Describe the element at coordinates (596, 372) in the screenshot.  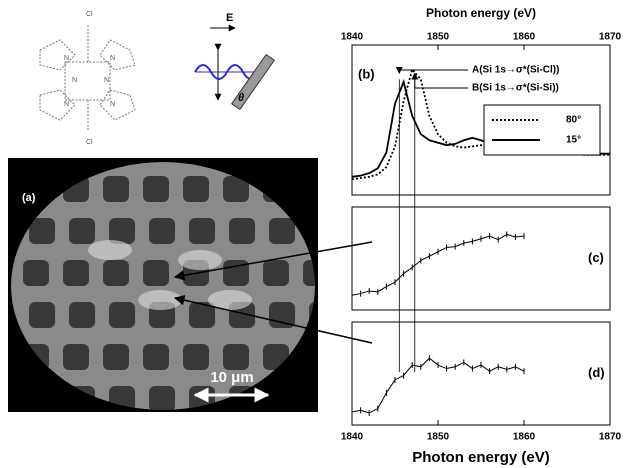
I see `panel-label: (d)` at that location.